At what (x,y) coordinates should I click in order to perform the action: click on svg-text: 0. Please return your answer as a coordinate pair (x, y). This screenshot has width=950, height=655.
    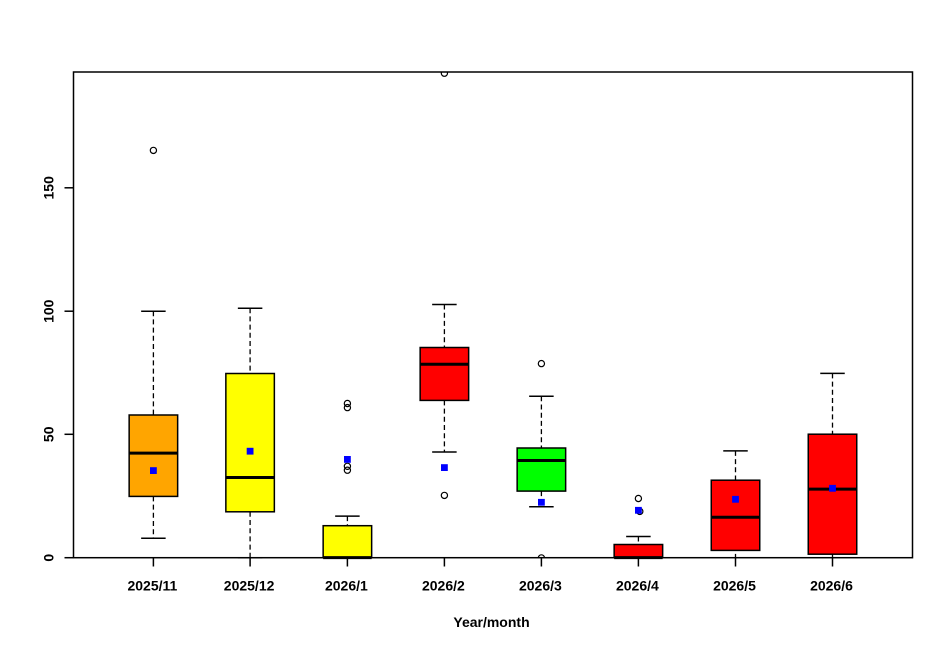
    Looking at the image, I should click on (49, 558).